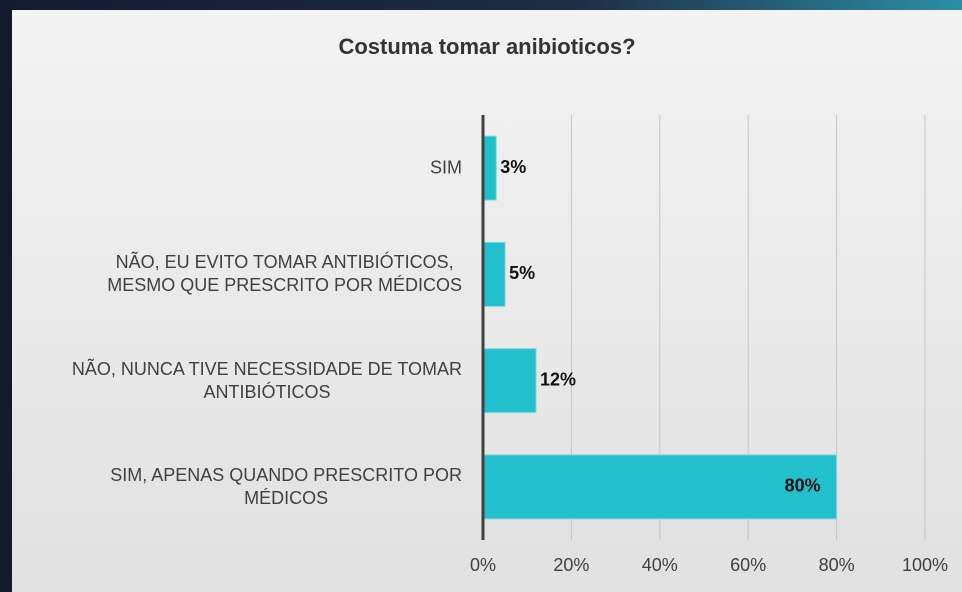 Image resolution: width=962 pixels, height=592 pixels. I want to click on x-tick-label: 100%, so click(925, 565).